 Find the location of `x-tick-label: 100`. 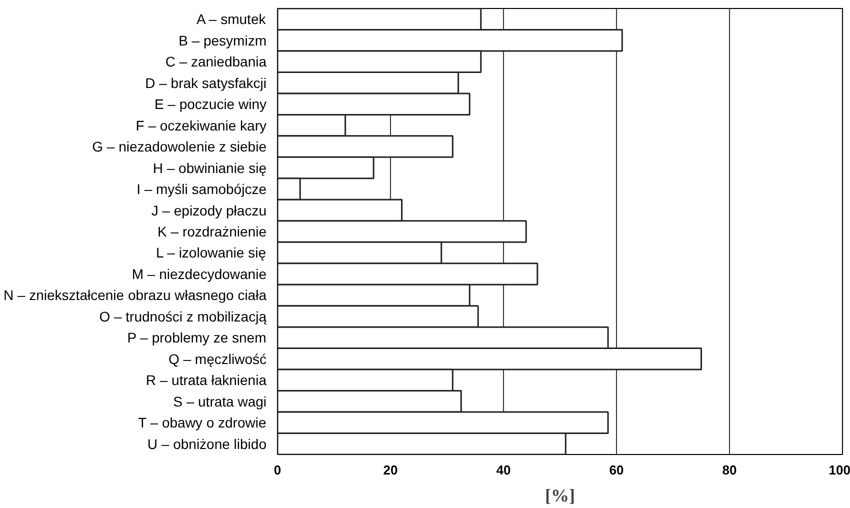

x-tick-label: 100 is located at coordinates (839, 470).